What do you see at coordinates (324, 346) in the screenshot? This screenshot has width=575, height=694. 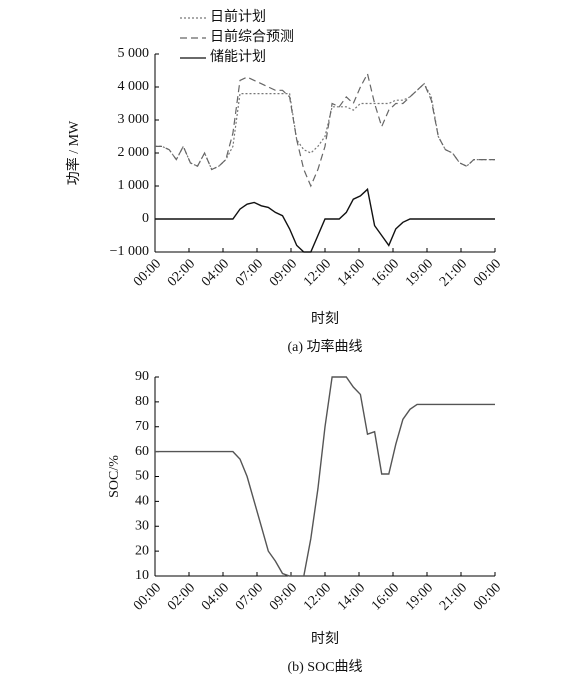 I see `caption: (a) 功率曲线` at bounding box center [324, 346].